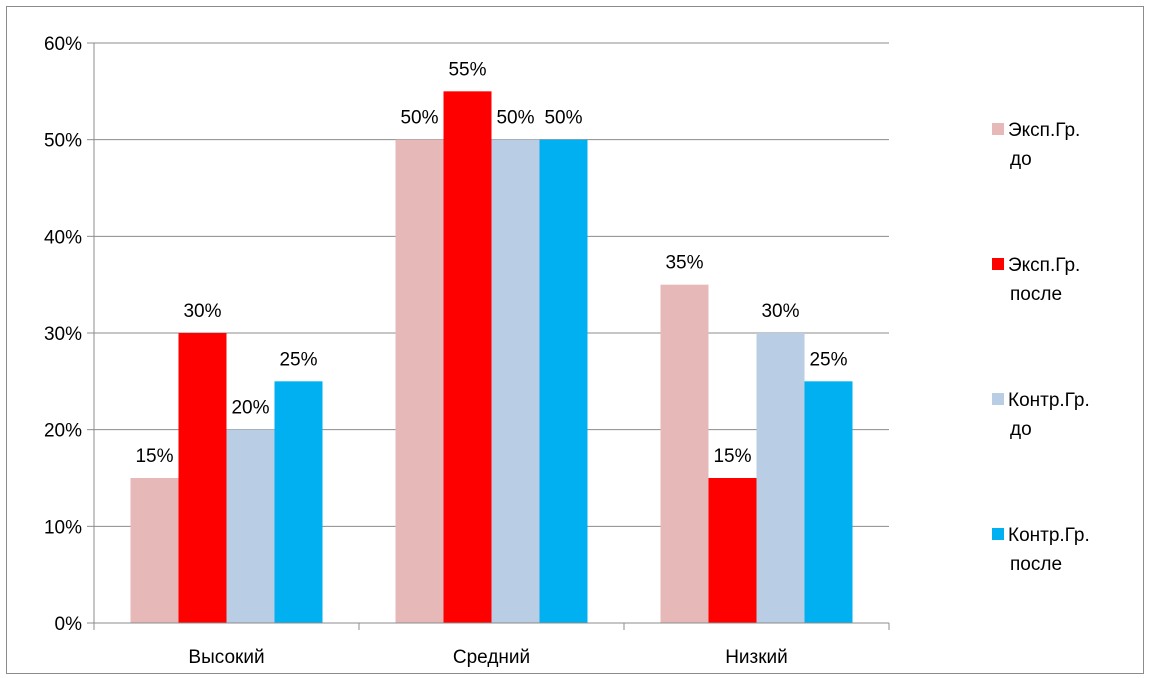 This screenshot has height=678, width=1149. I want to click on y-tick-label: 50%, so click(63, 141).